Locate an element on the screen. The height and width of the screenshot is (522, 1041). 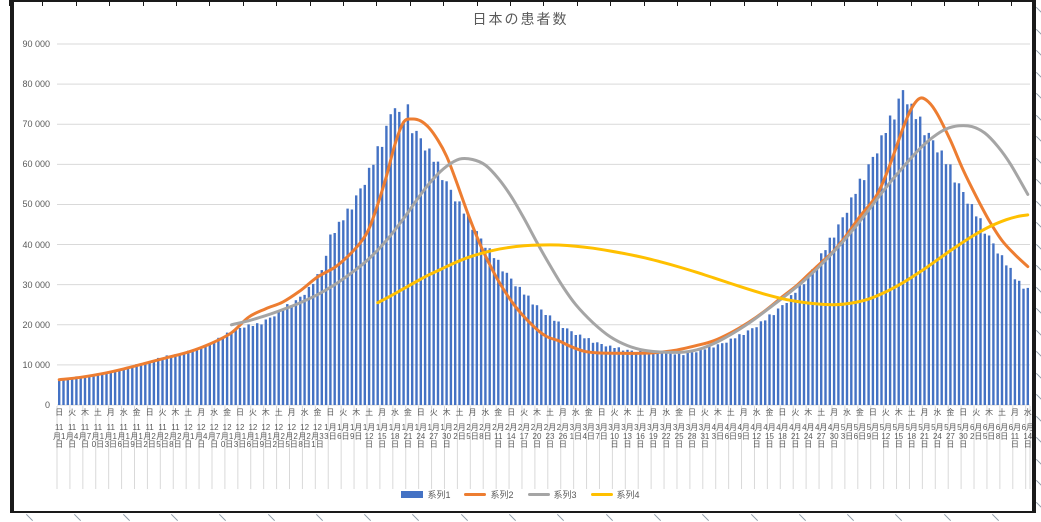
x-axis-label: 水 4月12日 is located at coordinates (756, 429).